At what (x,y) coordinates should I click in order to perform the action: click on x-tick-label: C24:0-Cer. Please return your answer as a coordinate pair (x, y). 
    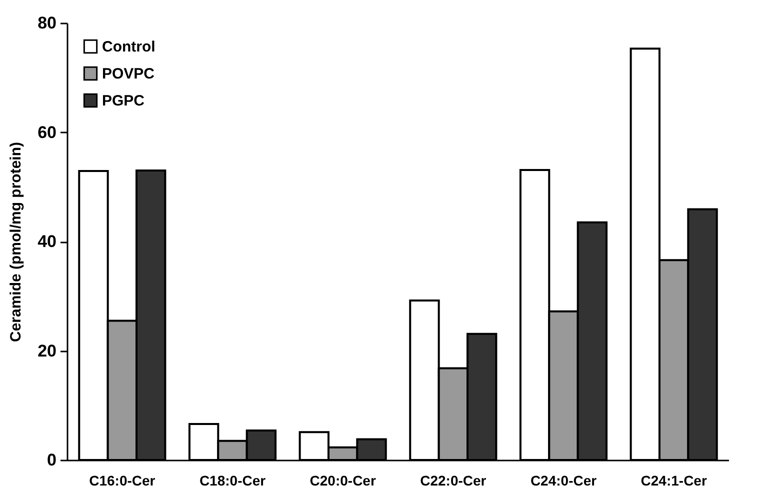
    Looking at the image, I should click on (564, 480).